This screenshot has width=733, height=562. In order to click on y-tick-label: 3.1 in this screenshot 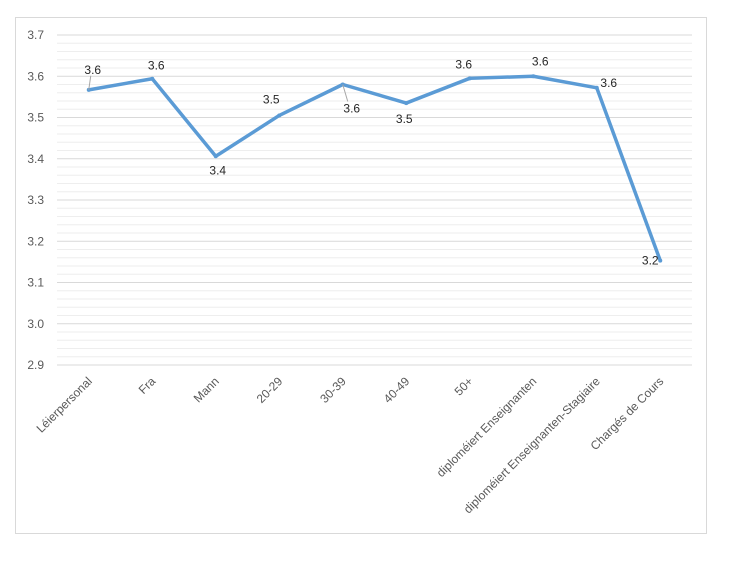, I will do `click(35, 283)`.